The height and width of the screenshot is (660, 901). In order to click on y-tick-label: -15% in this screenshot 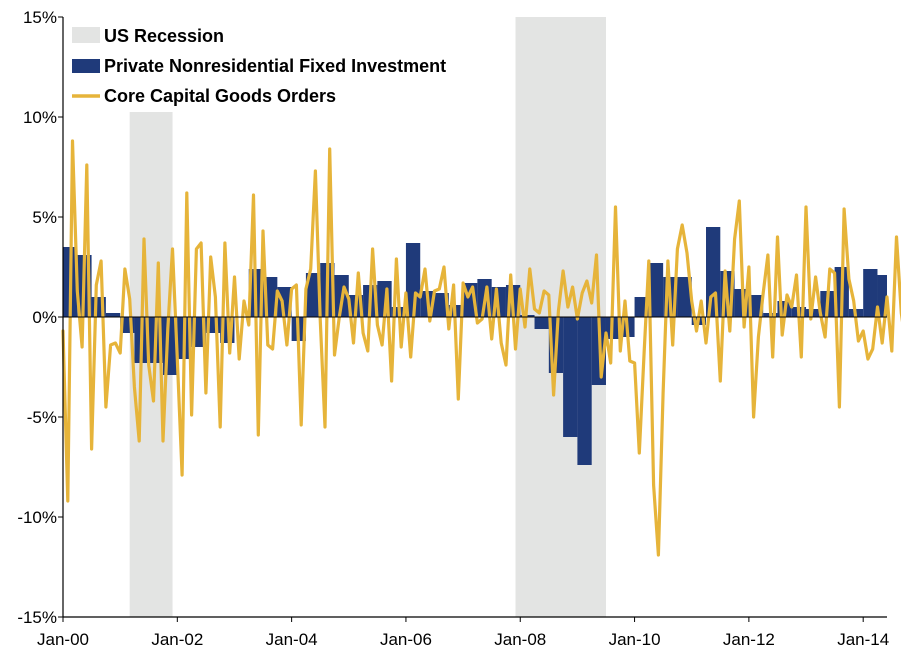, I will do `click(37, 617)`.